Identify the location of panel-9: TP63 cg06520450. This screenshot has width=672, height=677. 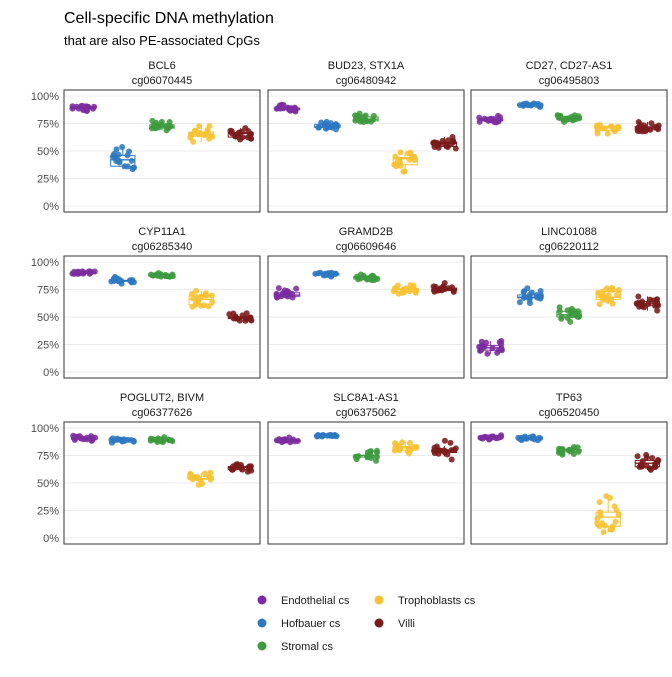
(569, 468).